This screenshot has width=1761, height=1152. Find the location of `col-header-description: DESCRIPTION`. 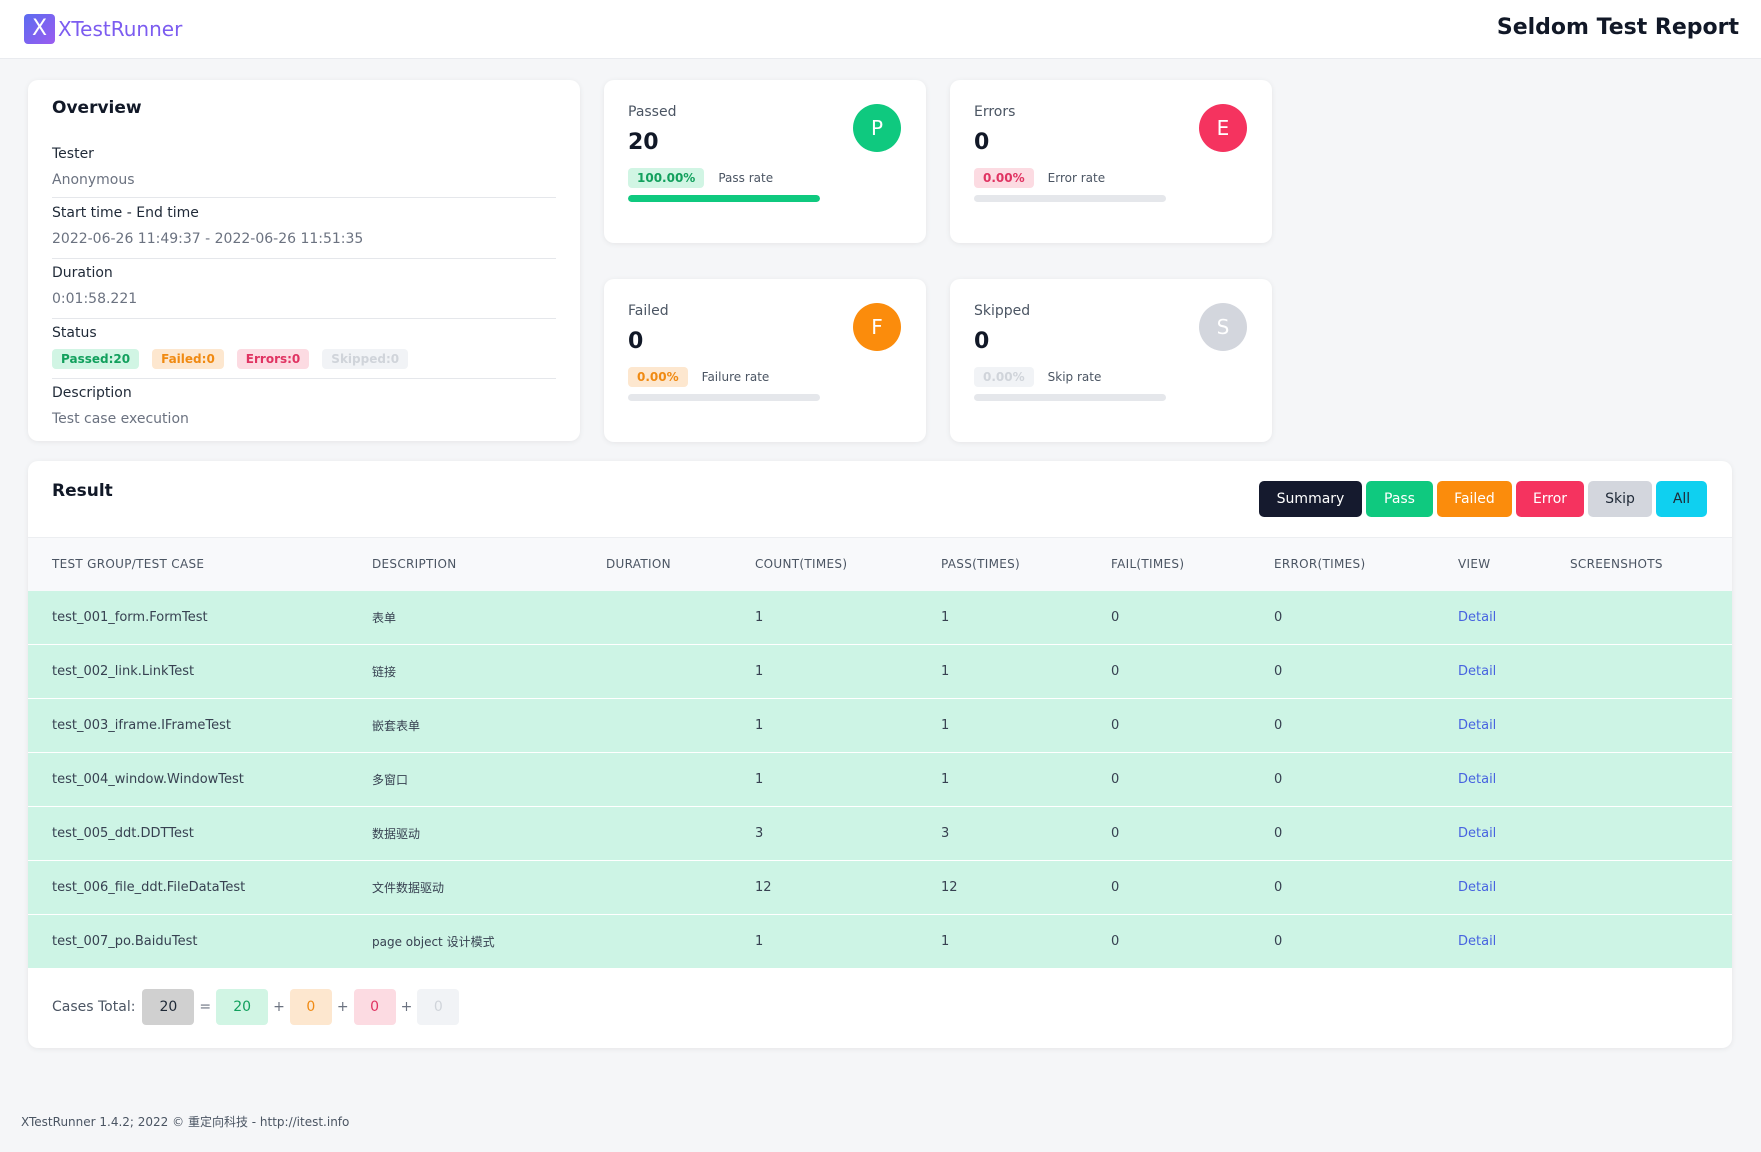

col-header-description: DESCRIPTION is located at coordinates (414, 564).